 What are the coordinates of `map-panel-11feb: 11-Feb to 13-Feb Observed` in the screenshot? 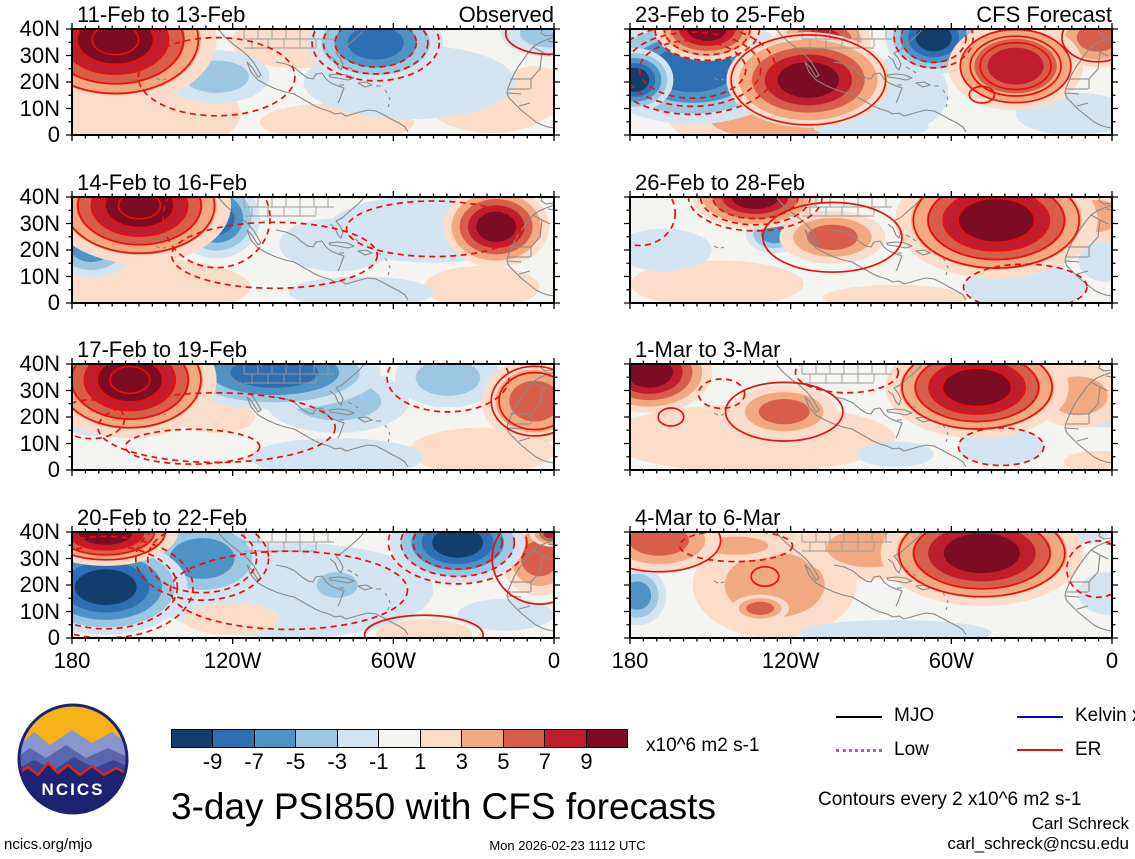 It's located at (313, 71).